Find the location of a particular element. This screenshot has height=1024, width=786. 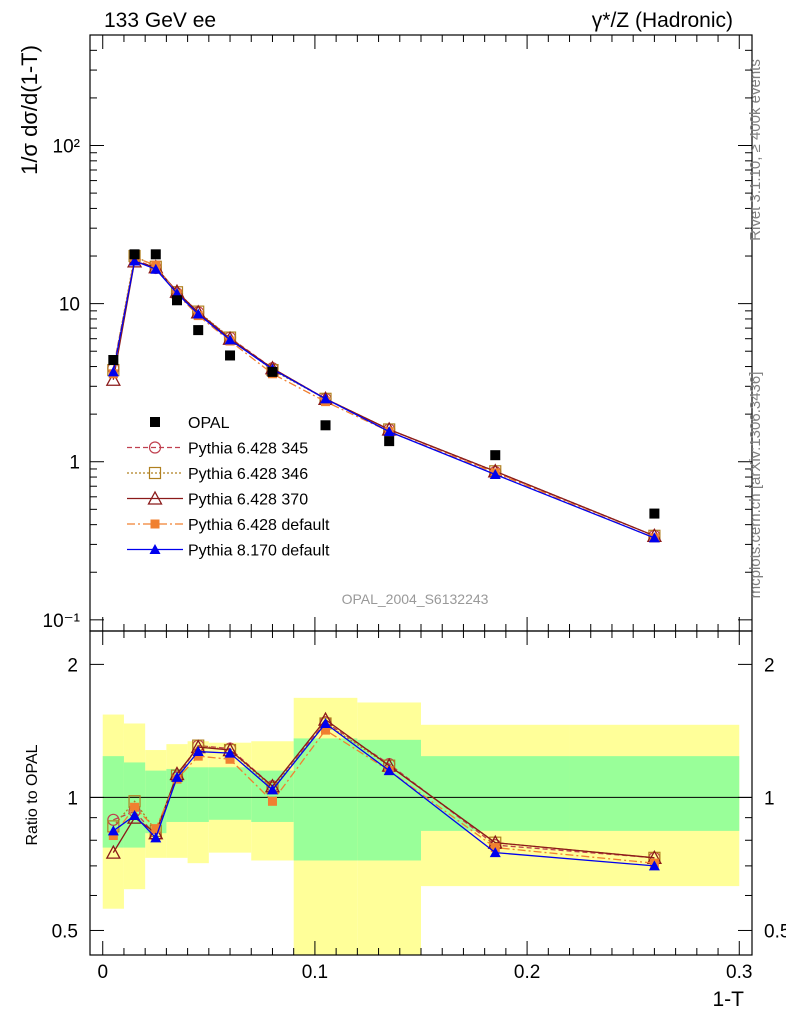

ratio-ytick-label-left: 2 is located at coordinates (72, 665).